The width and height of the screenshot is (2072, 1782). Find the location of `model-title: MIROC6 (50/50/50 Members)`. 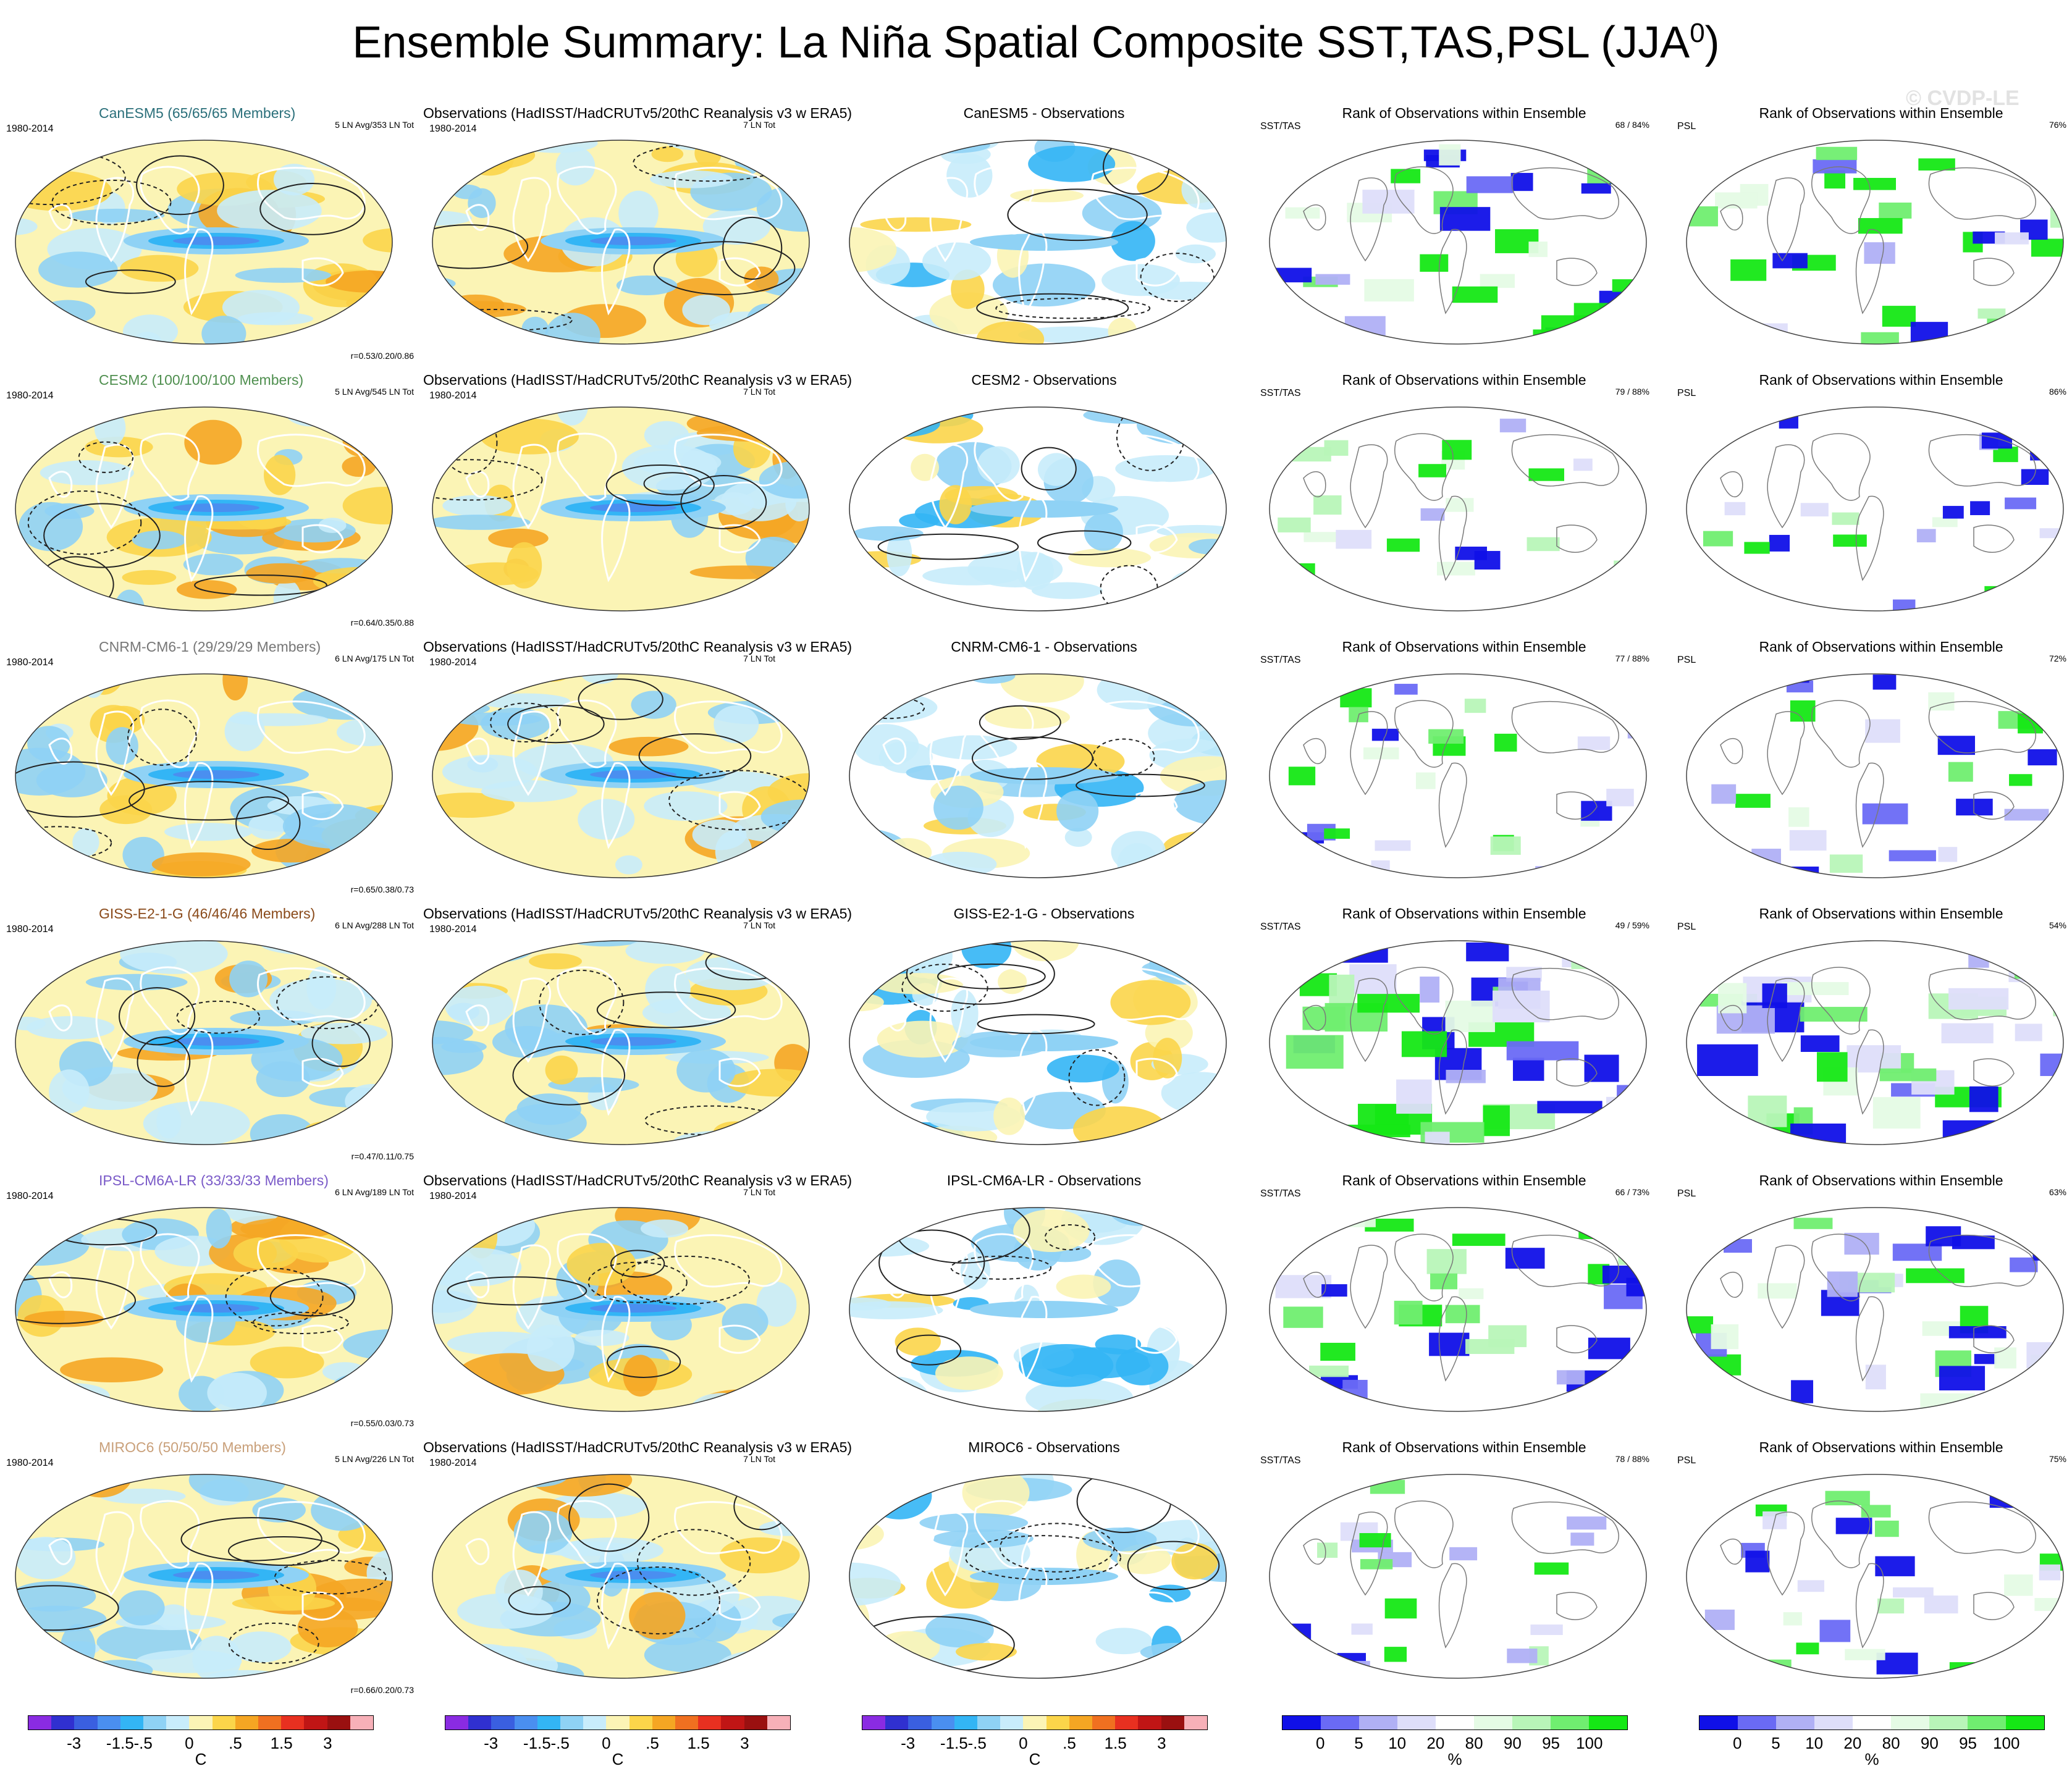

model-title: MIROC6 (50/50/50 Members) is located at coordinates (192, 1447).